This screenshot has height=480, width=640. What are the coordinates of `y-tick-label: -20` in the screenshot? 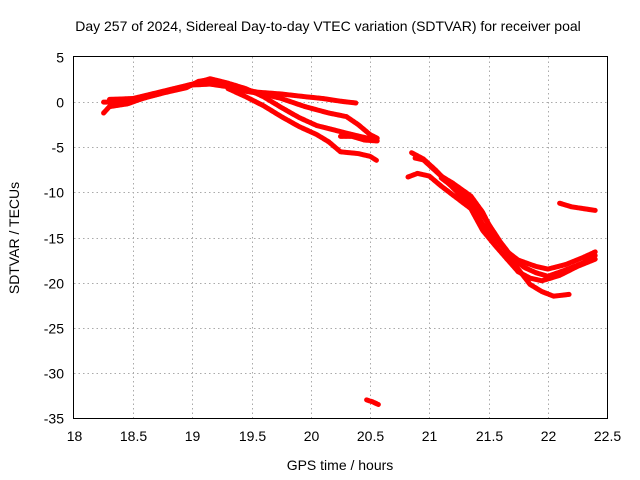 It's located at (54, 284).